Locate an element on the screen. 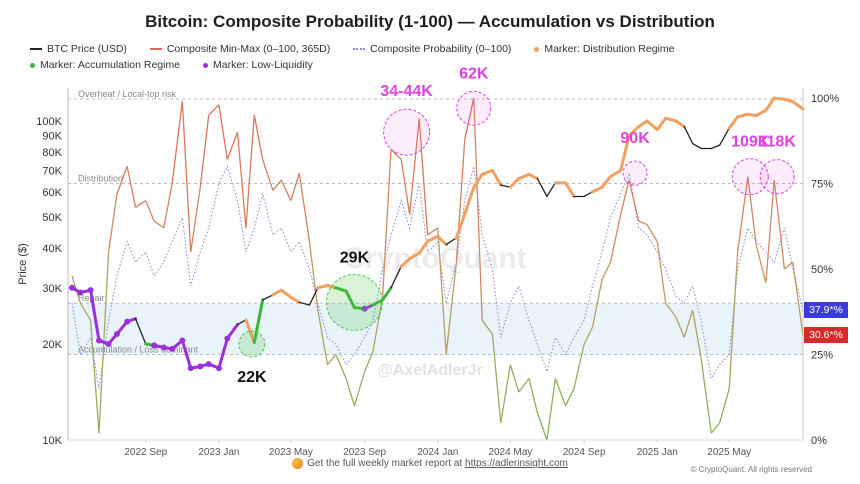  legend-item-minmax: Composite Min-Max (0–100, 365D) is located at coordinates (239, 49).